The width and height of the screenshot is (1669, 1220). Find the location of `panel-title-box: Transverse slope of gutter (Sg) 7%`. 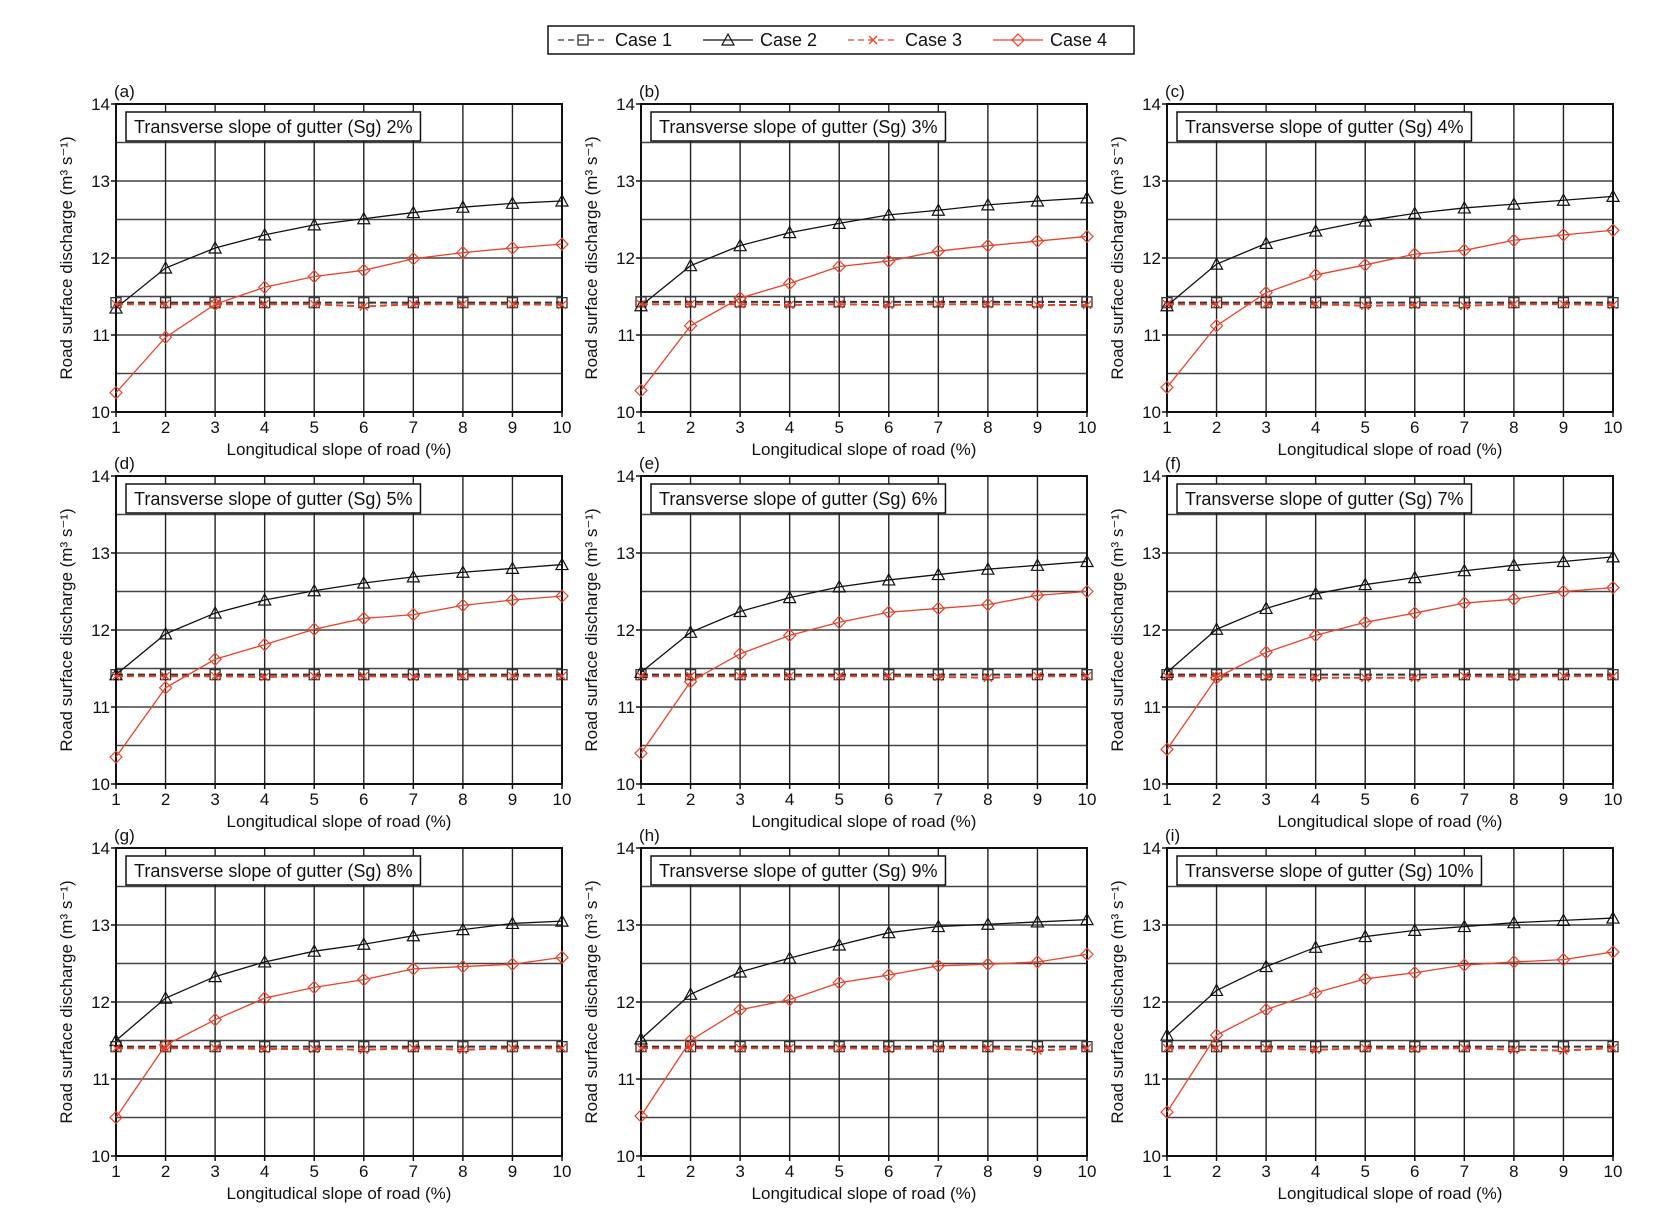

panel-title-box: Transverse slope of gutter (Sg) 7% is located at coordinates (1324, 498).